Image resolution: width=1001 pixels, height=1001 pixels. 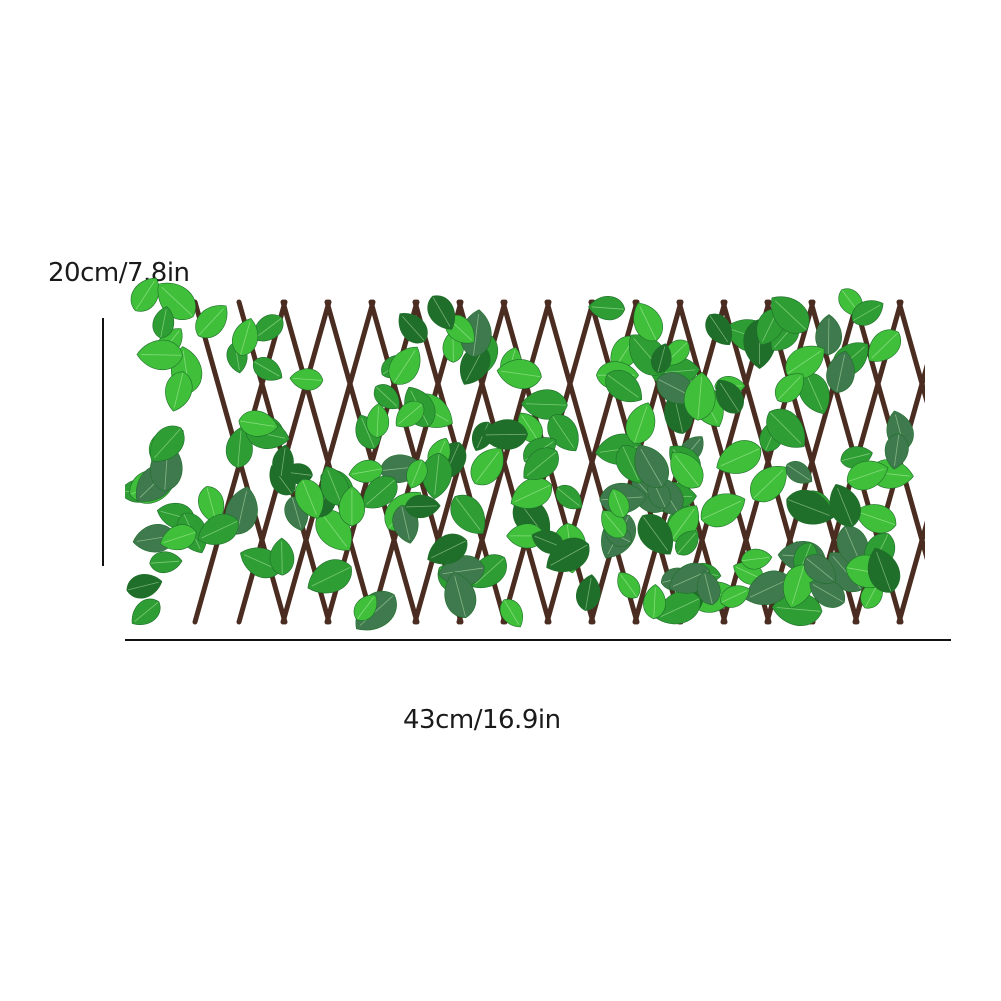 What do you see at coordinates (103, 442) in the screenshot?
I see `height-dimension-line` at bounding box center [103, 442].